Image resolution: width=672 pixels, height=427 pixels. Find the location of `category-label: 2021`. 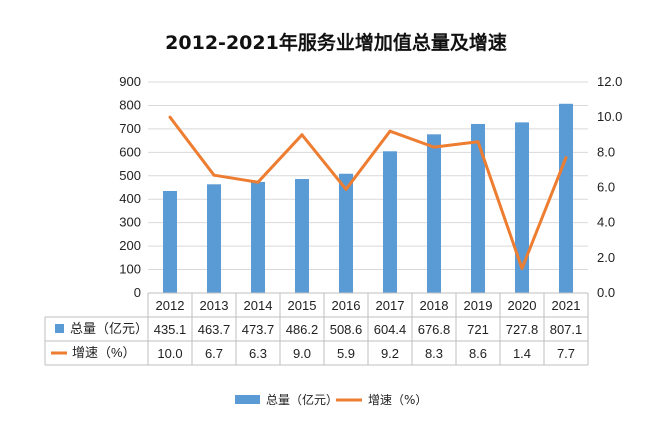

category-label: 2021 is located at coordinates (566, 305).